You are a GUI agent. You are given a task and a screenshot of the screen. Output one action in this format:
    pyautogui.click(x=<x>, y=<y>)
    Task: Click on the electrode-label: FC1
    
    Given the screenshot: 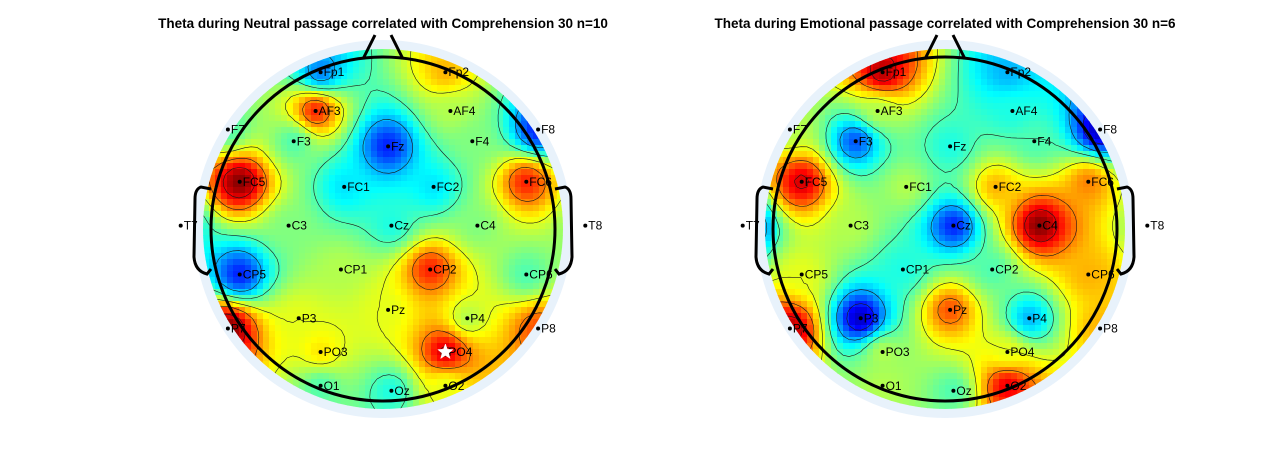 What is the action you would take?
    pyautogui.click(x=358, y=187)
    